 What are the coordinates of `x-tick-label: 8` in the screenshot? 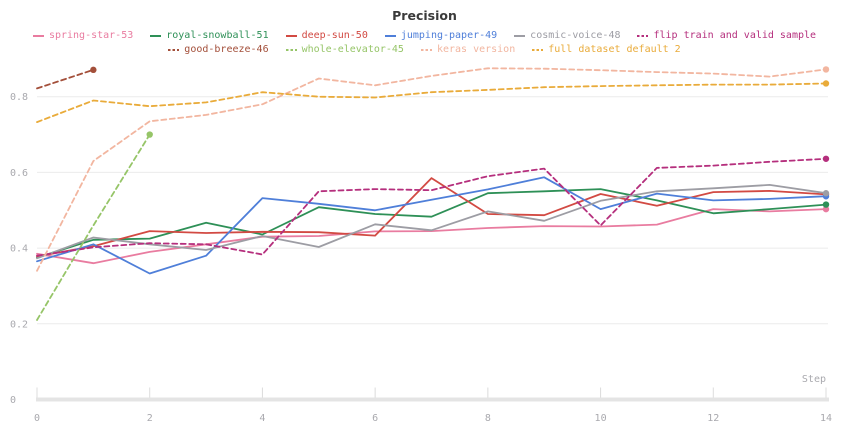 It's located at (488, 418).